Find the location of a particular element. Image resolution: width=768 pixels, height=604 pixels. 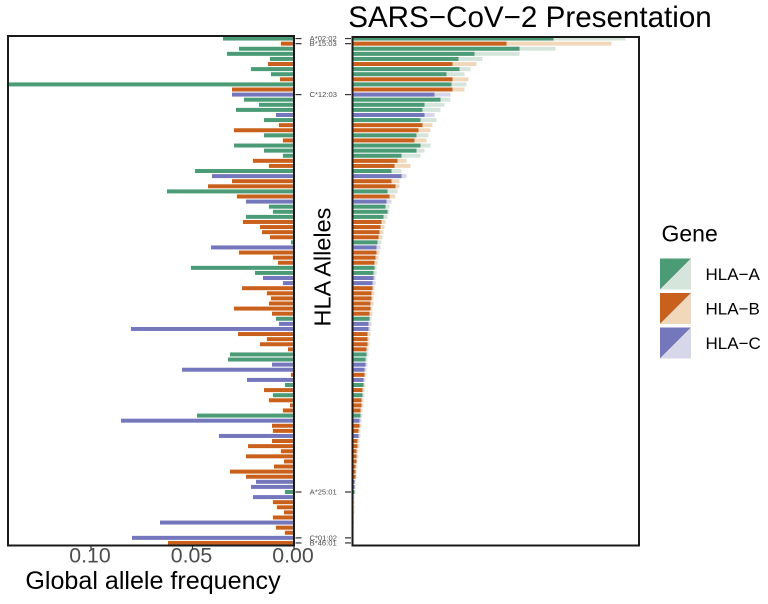

svg-text: Gene is located at coordinates (690, 234).